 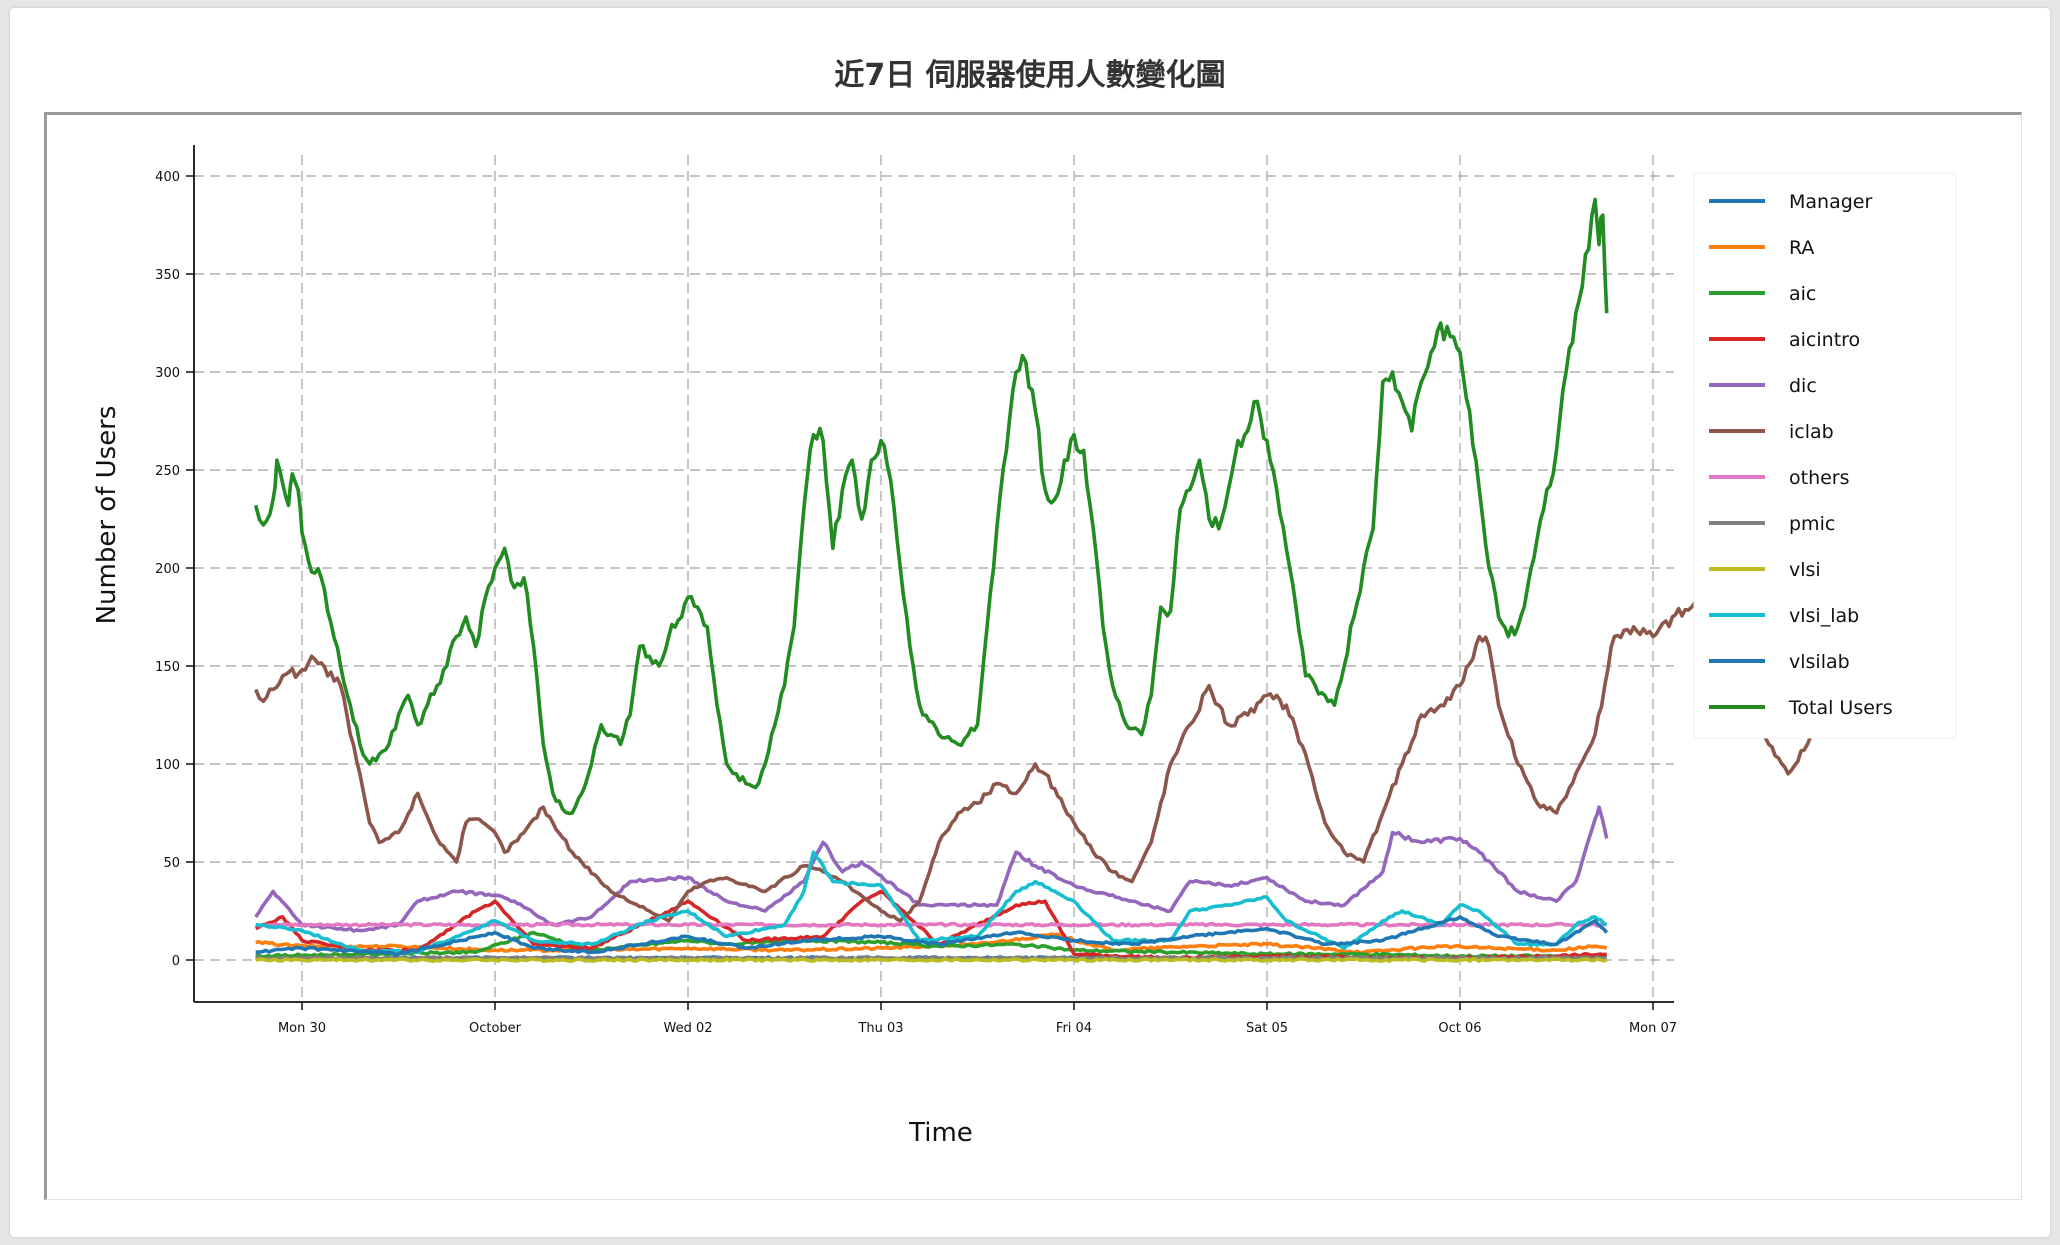 What do you see at coordinates (931, 924) in the screenshot?
I see `series-line-others` at bounding box center [931, 924].